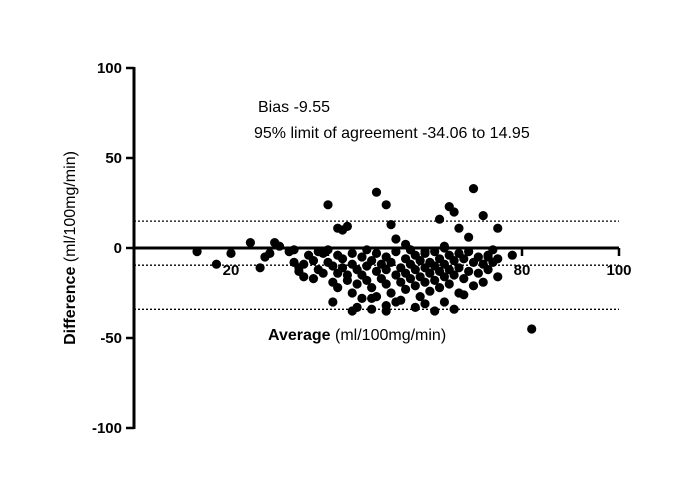 This screenshot has width=688, height=493. What do you see at coordinates (618, 270) in the screenshot?
I see `x-tick-label-4: 100` at bounding box center [618, 270].